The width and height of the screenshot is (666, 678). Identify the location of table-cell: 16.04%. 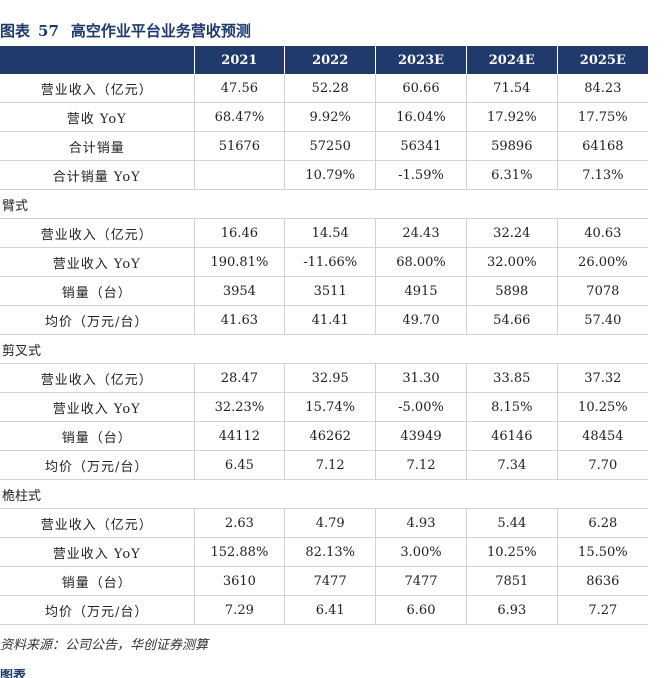
(421, 117).